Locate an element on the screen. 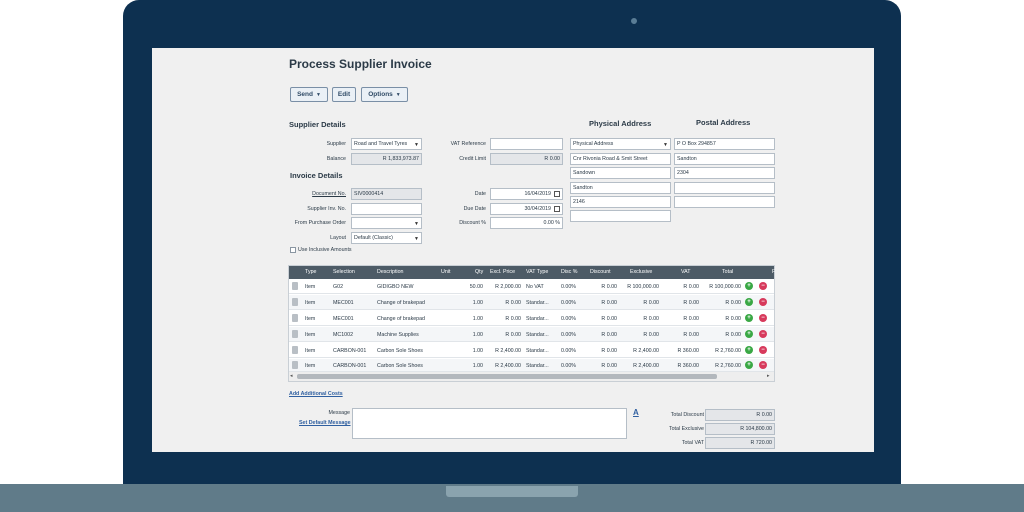 This screenshot has height=512, width=1024. col-discount: Discount is located at coordinates (600, 272).